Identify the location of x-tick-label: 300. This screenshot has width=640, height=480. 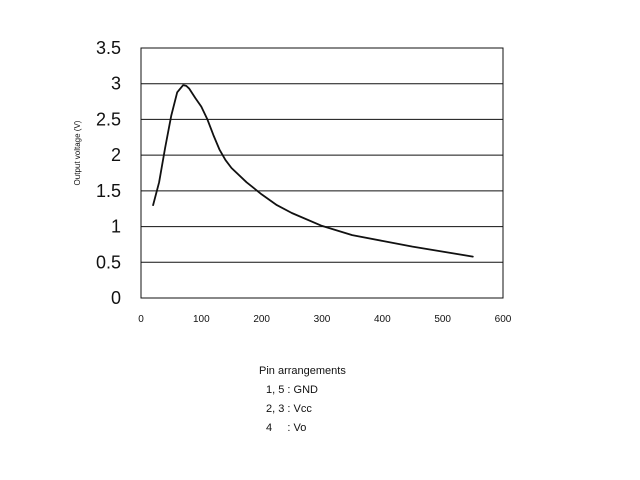
(322, 319).